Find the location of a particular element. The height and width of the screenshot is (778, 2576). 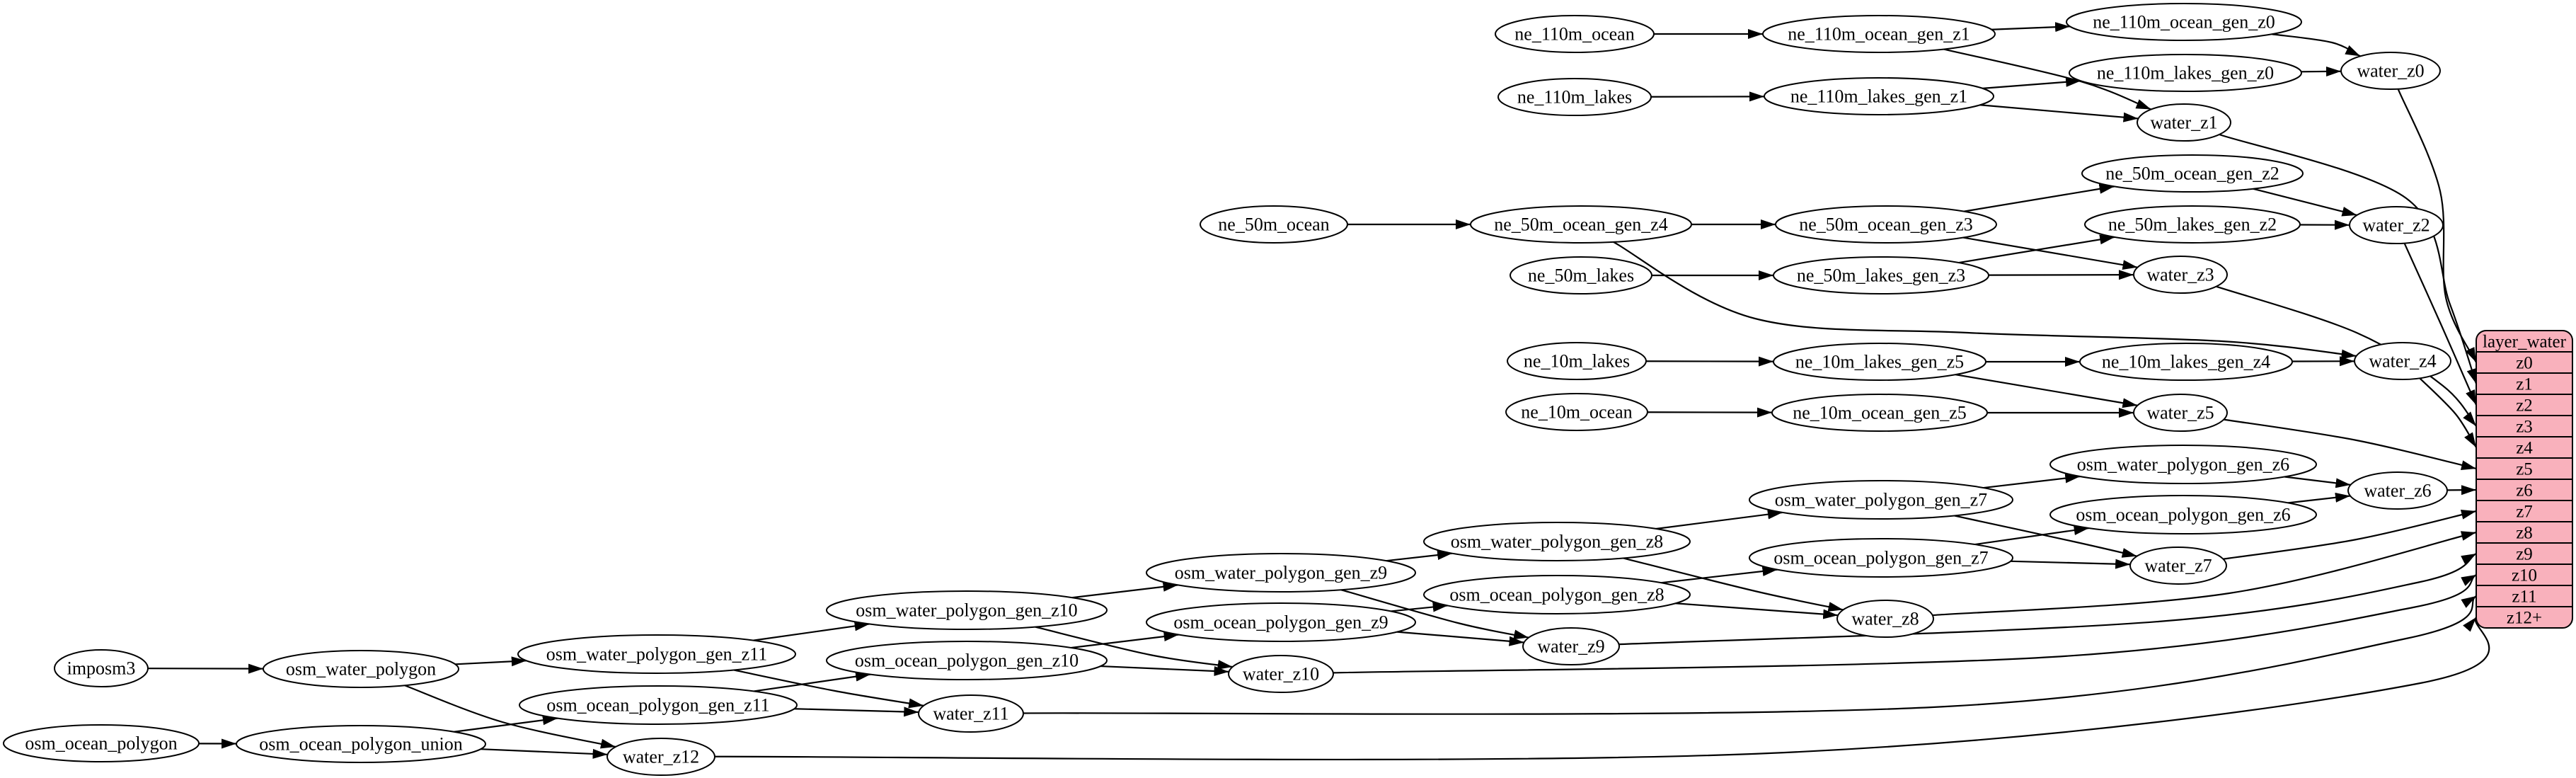

node-osm_water_polygon_gen_z7: osm_water_polygon_gen_z7 is located at coordinates (1881, 500).